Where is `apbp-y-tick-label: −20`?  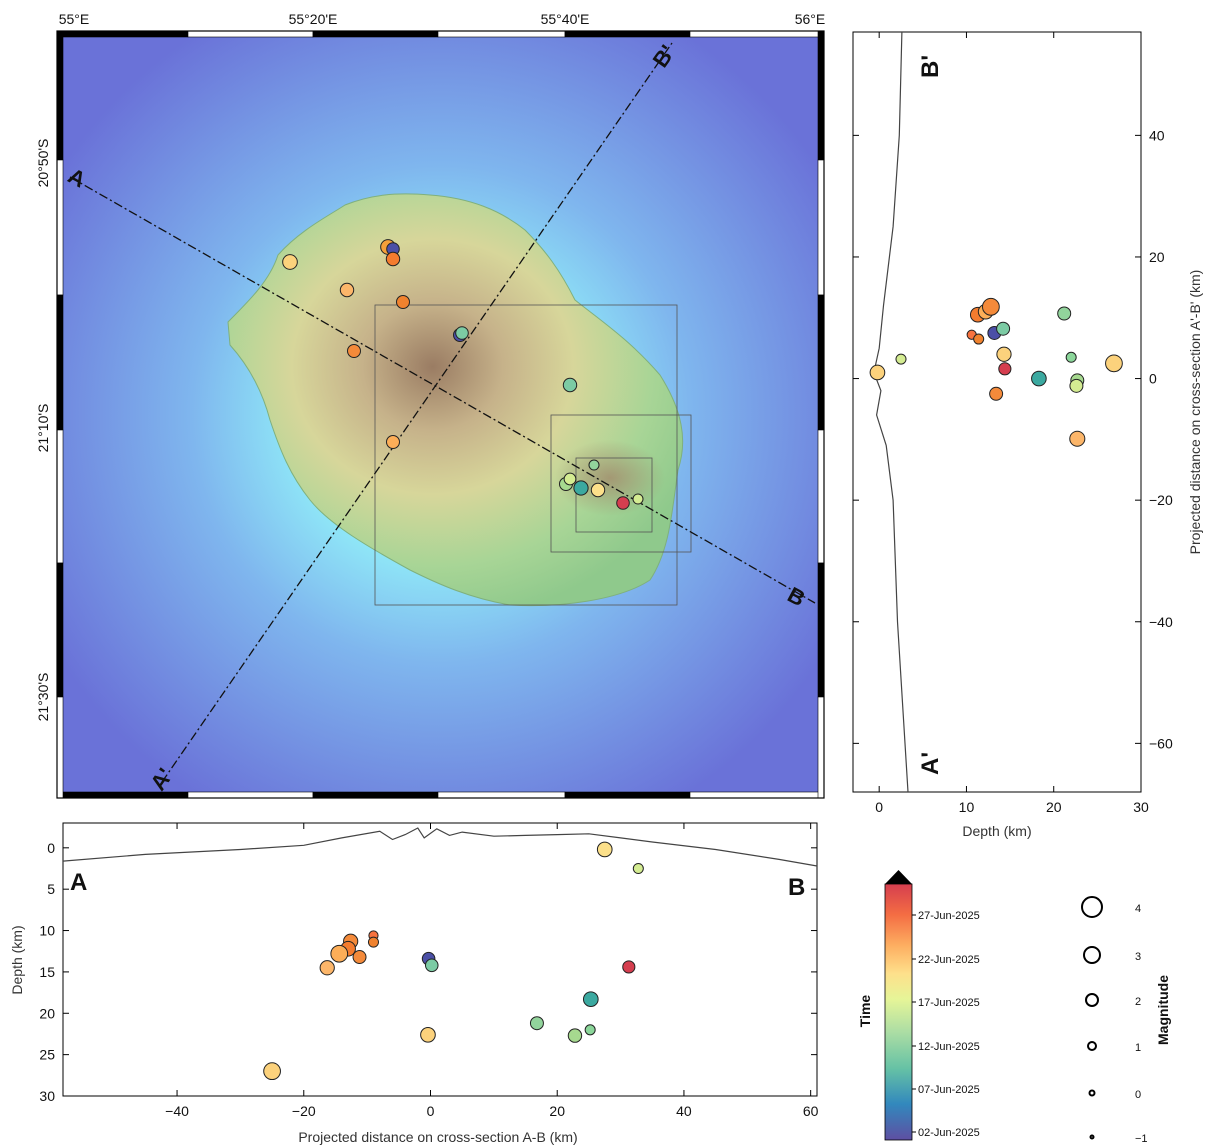
apbp-y-tick-label: −20 is located at coordinates (1161, 500).